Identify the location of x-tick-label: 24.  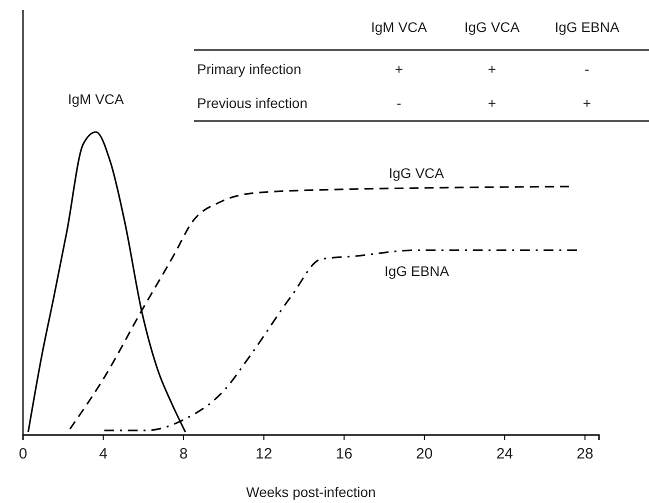
(505, 454).